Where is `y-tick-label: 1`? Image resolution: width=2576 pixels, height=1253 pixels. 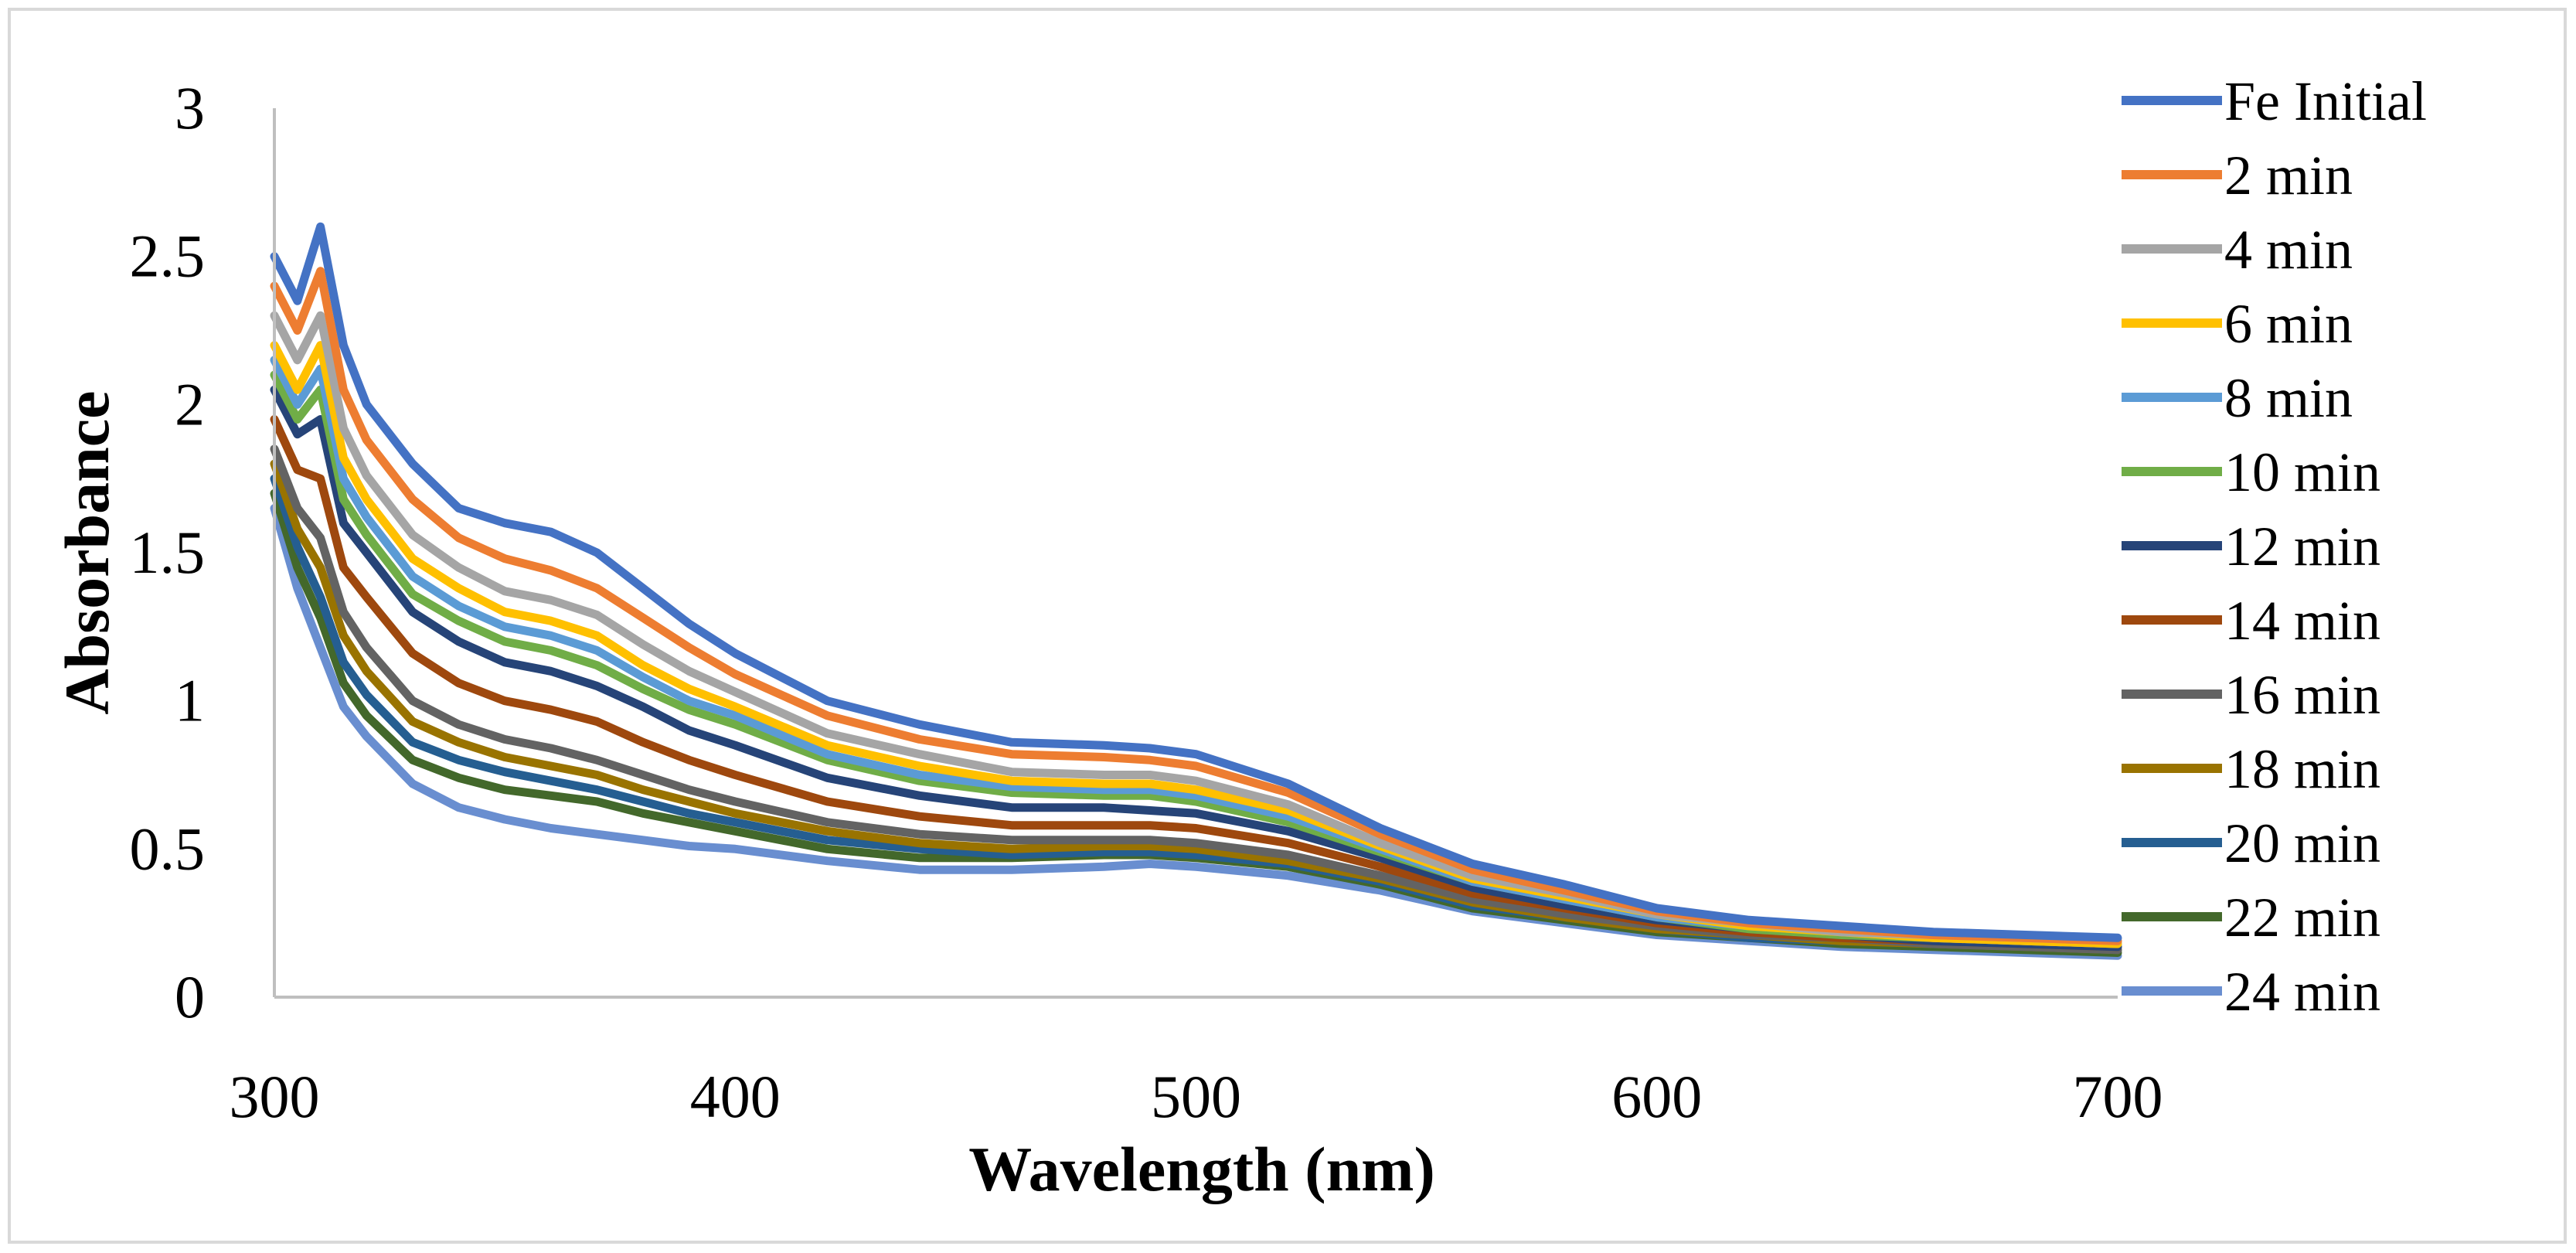
y-tick-label: 1 is located at coordinates (190, 700).